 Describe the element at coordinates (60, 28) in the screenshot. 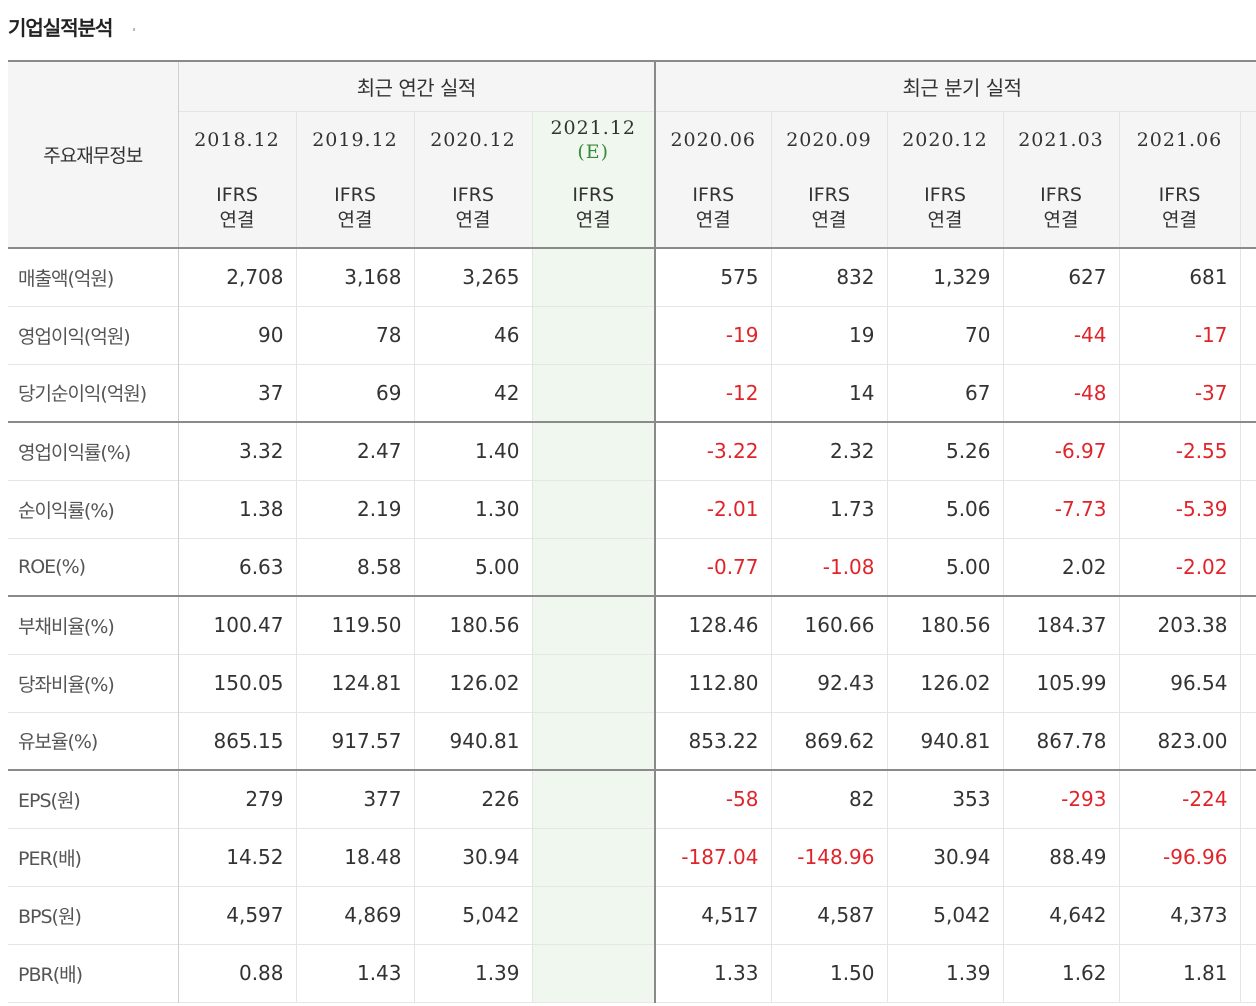

I see `section-title: 기업실적분석` at that location.